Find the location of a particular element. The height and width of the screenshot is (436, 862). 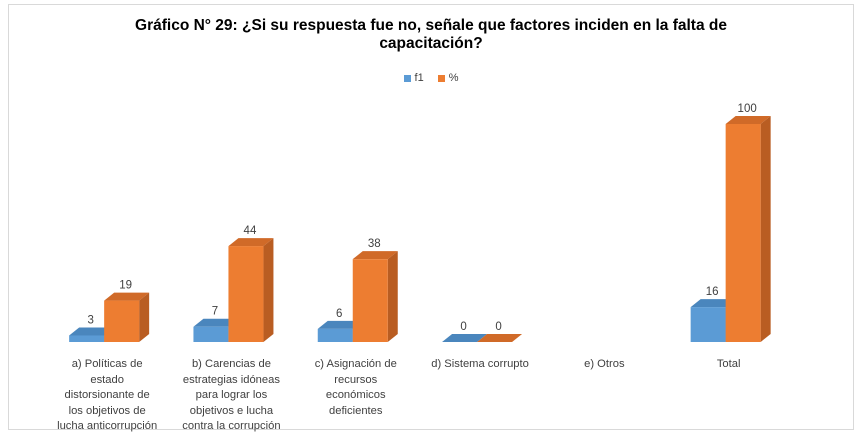

x-tick-label-0-line-2: distorsionante de is located at coordinates (107, 395).